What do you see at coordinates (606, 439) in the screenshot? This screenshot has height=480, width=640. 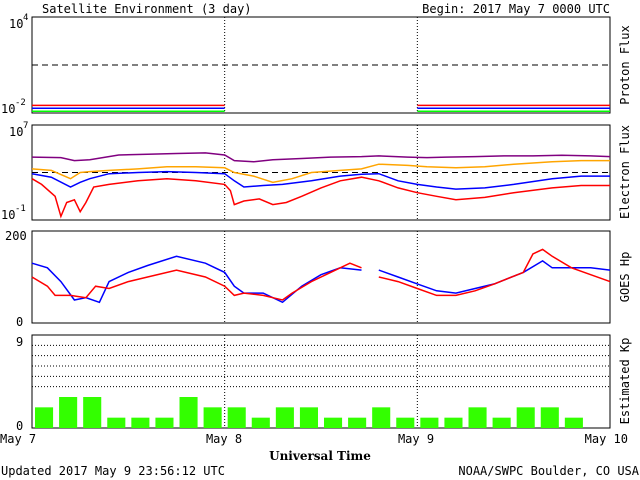 I see `xtick-may-10: May 10` at bounding box center [606, 439].